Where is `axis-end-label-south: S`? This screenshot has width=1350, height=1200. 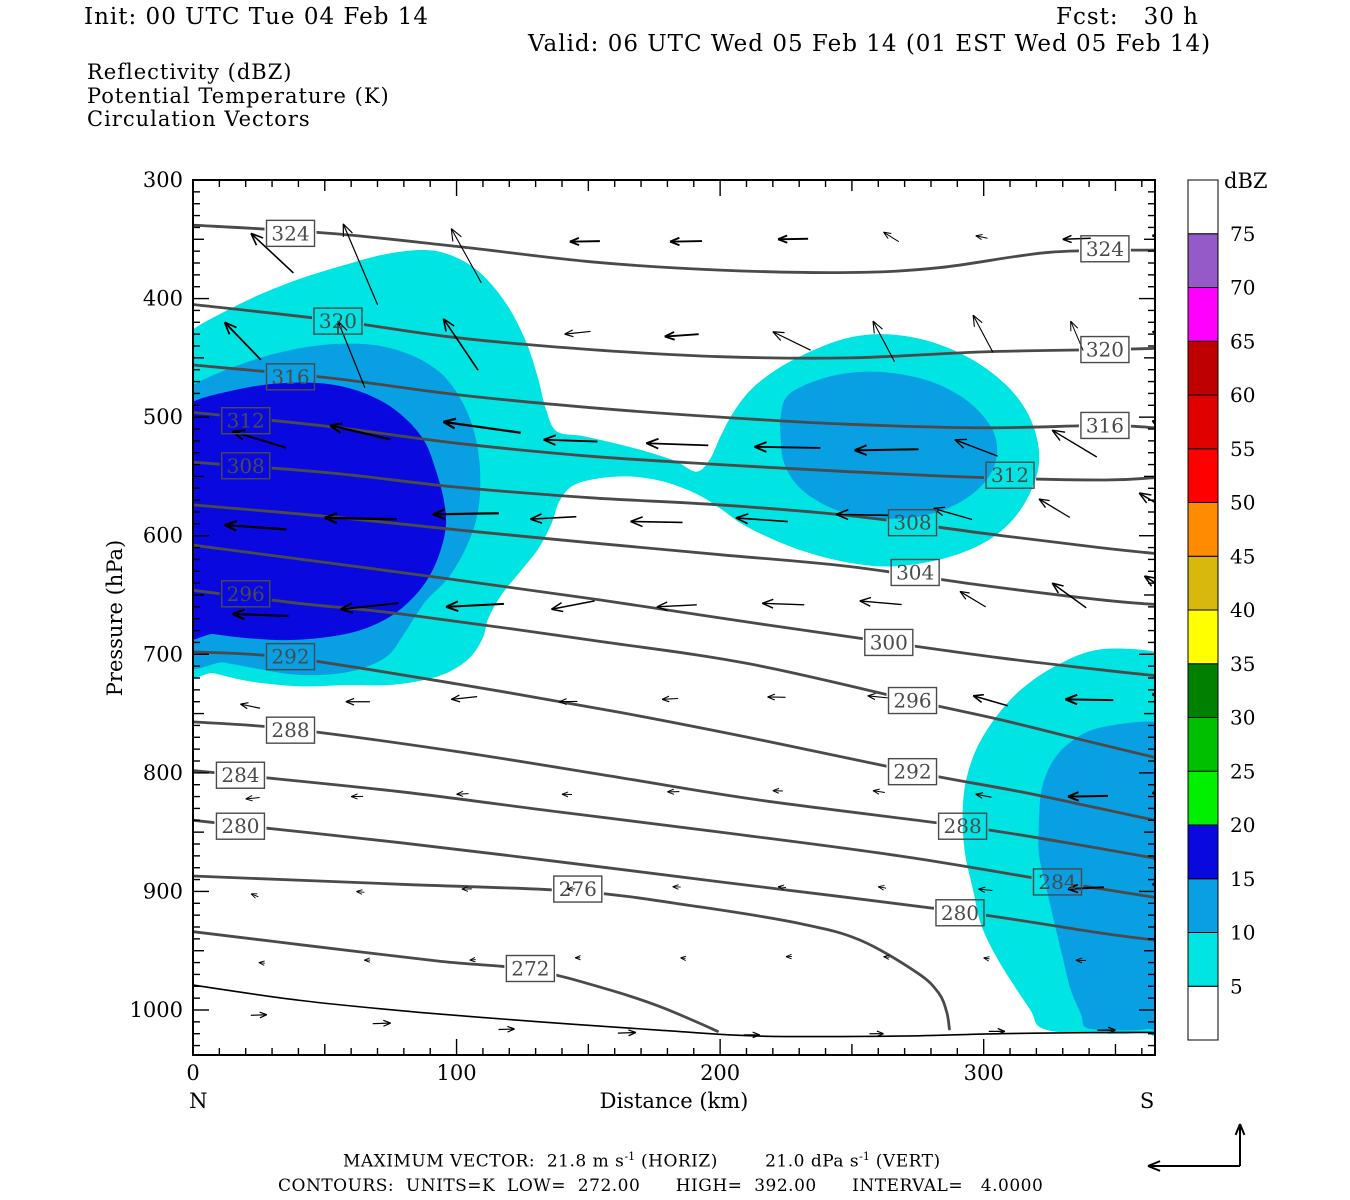 axis-end-label-south: S is located at coordinates (1147, 1101).